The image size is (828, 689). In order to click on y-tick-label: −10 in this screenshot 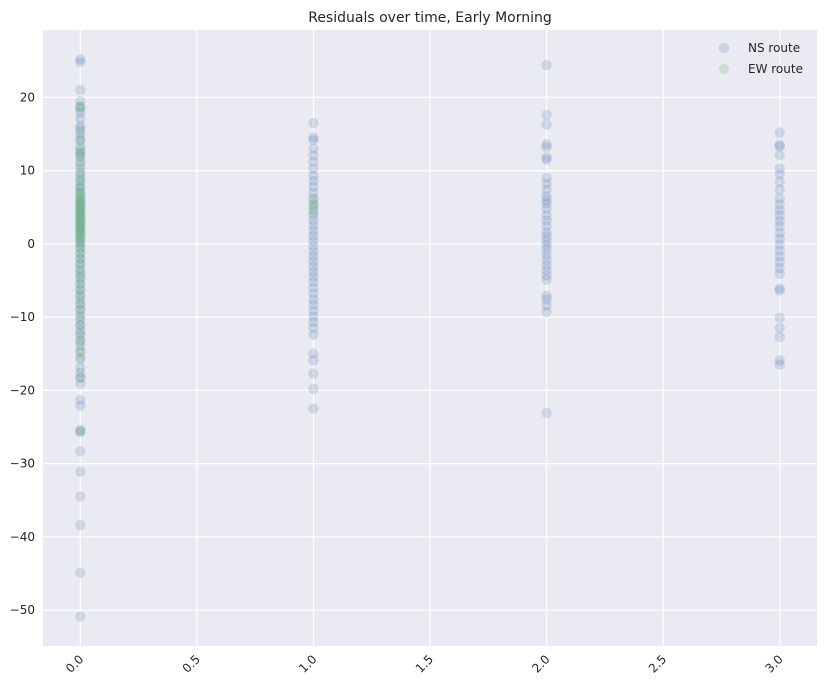, I will do `click(22, 317)`.